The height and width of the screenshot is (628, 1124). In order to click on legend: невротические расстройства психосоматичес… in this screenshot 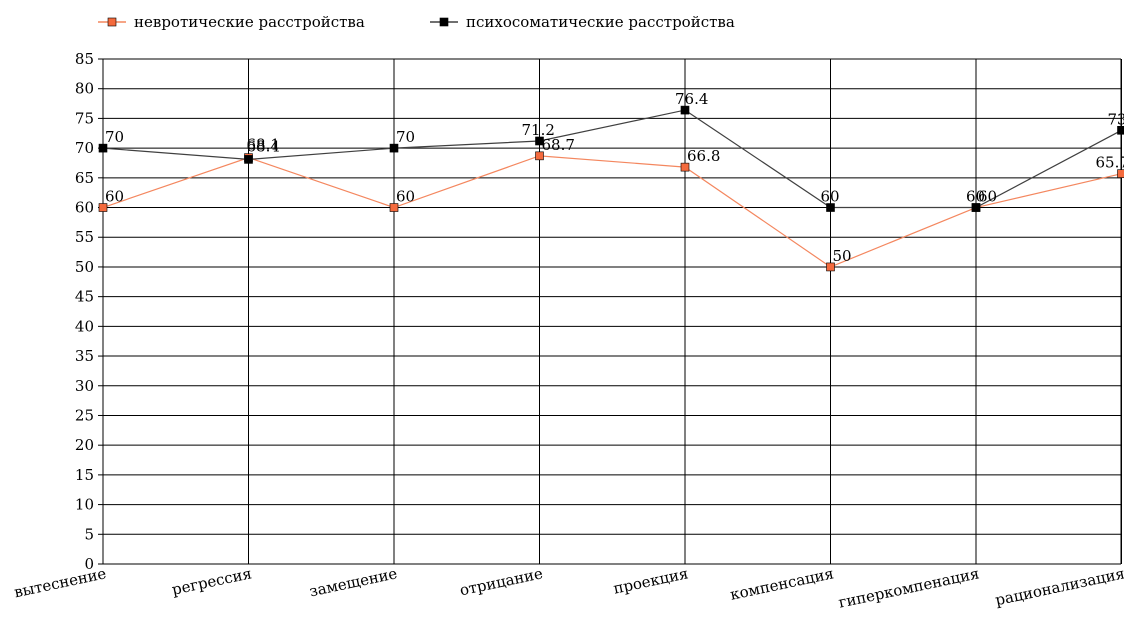, I will do `click(416, 22)`.